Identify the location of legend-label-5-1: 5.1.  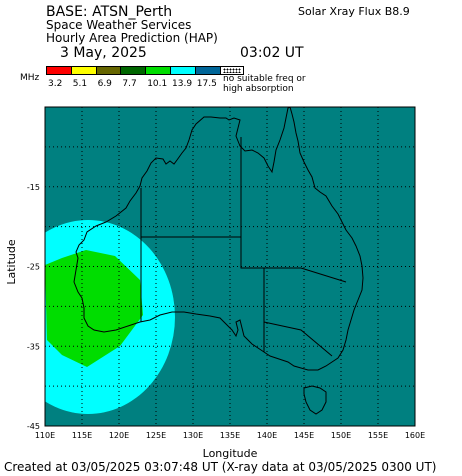
(80, 84).